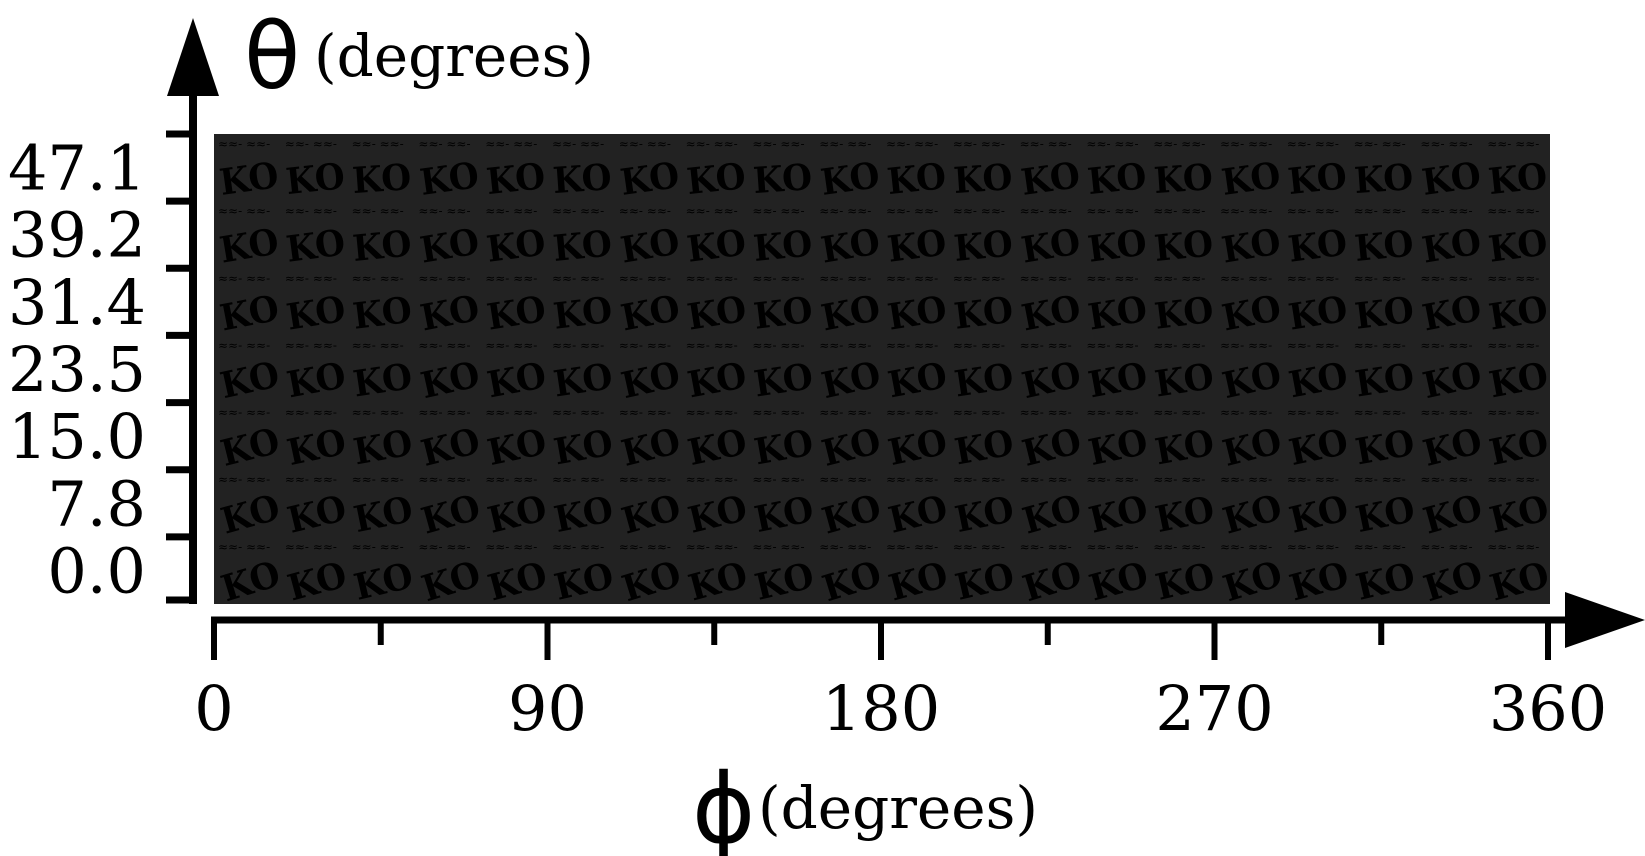 The width and height of the screenshot is (1645, 856). I want to click on x-axis-unit: (degrees), so click(898, 808).